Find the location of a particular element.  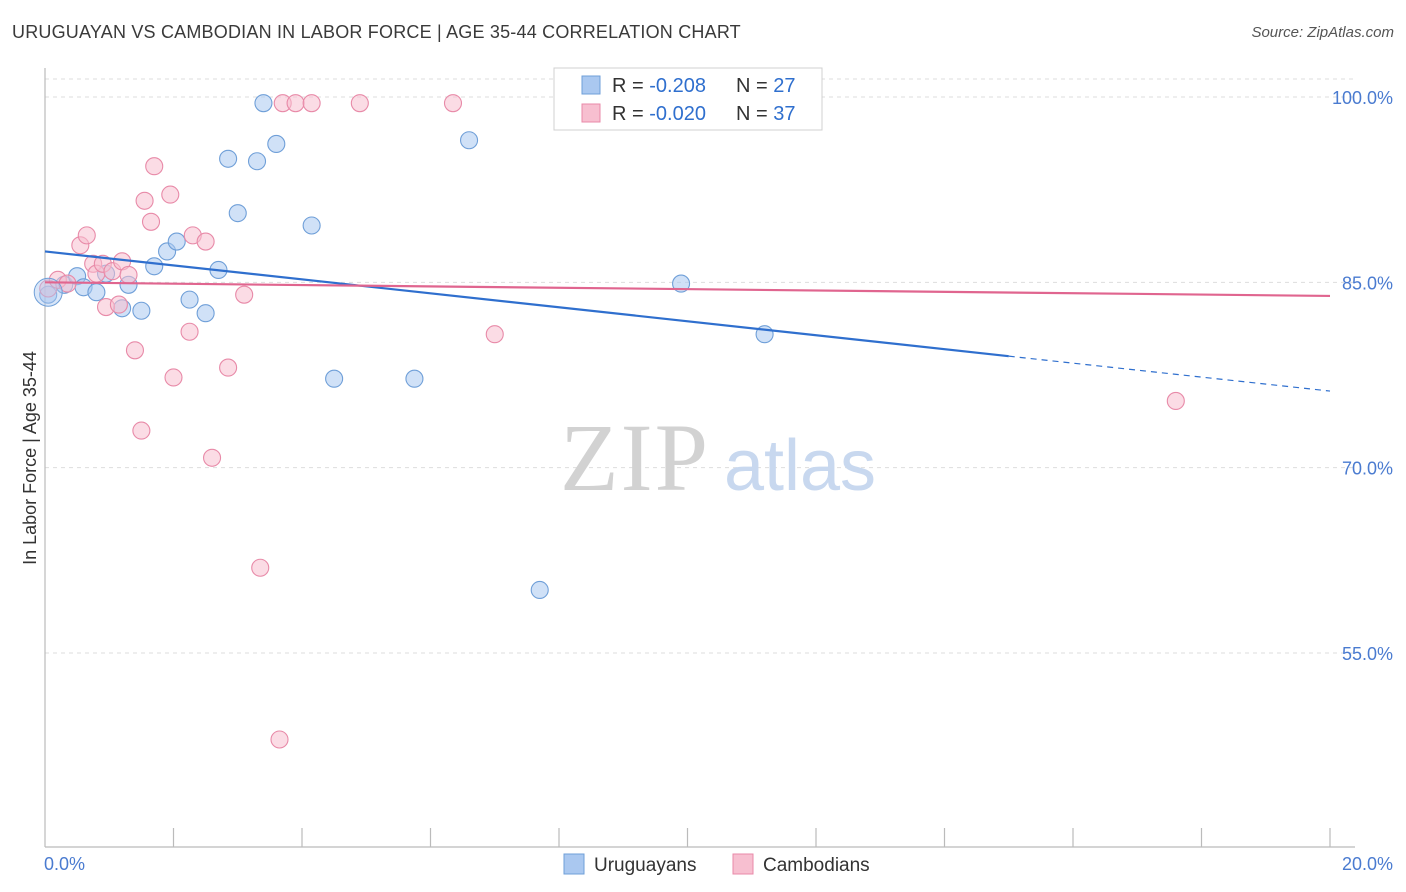

y-tick-label: 85.0% is located at coordinates (1367, 283).